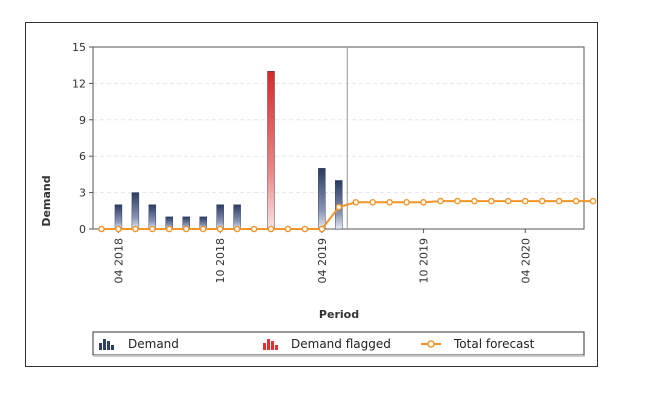  Describe the element at coordinates (228, 150) in the screenshot. I see `bar-series` at that location.